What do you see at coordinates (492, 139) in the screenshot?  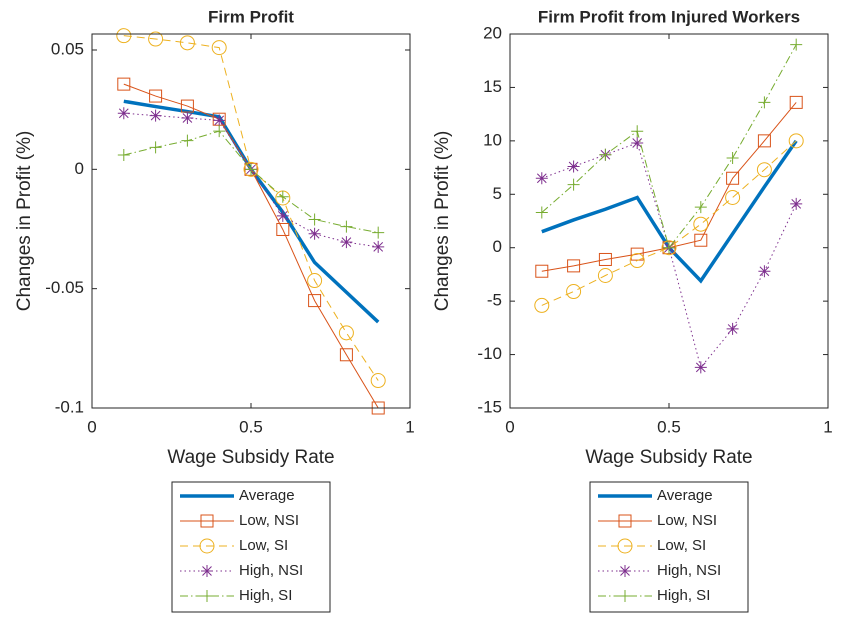 I see `y-tick-label: 10` at bounding box center [492, 139].